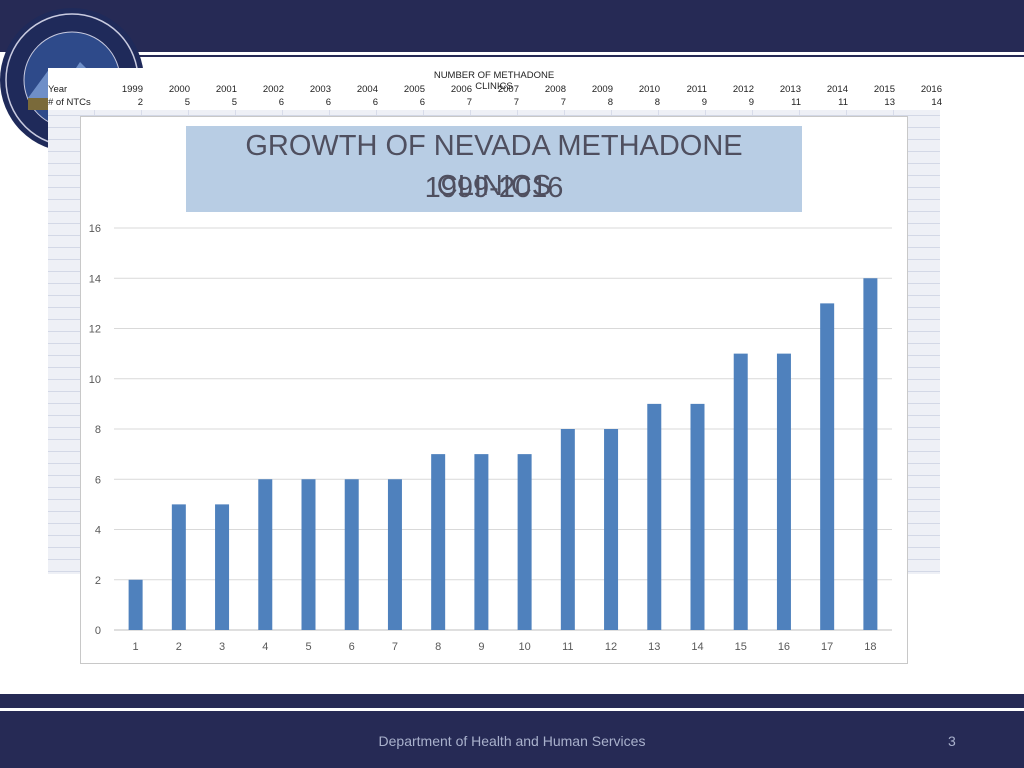 The width and height of the screenshot is (1024, 768). I want to click on x-tick-label: 7, so click(395, 647).